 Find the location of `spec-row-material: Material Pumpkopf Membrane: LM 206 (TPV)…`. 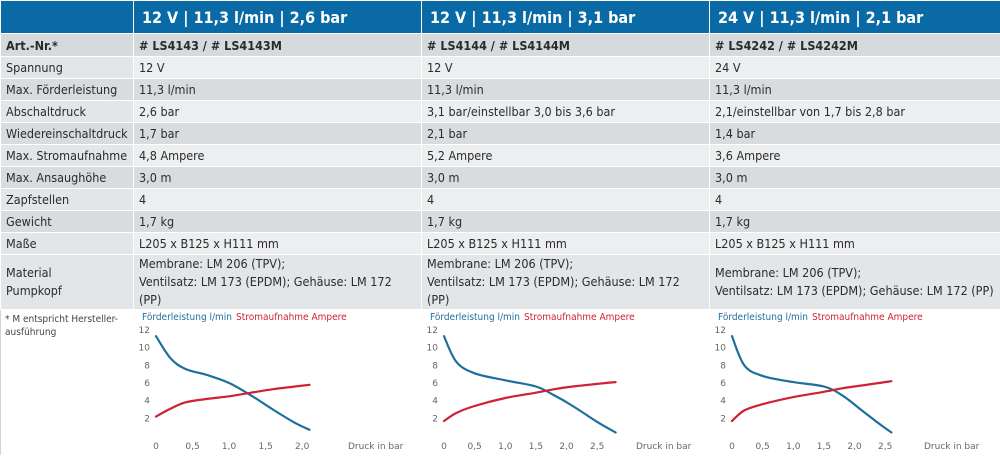

spec-row-material: Material Pumpkopf Membrane: LM 206 (TPV)… is located at coordinates (500, 282).